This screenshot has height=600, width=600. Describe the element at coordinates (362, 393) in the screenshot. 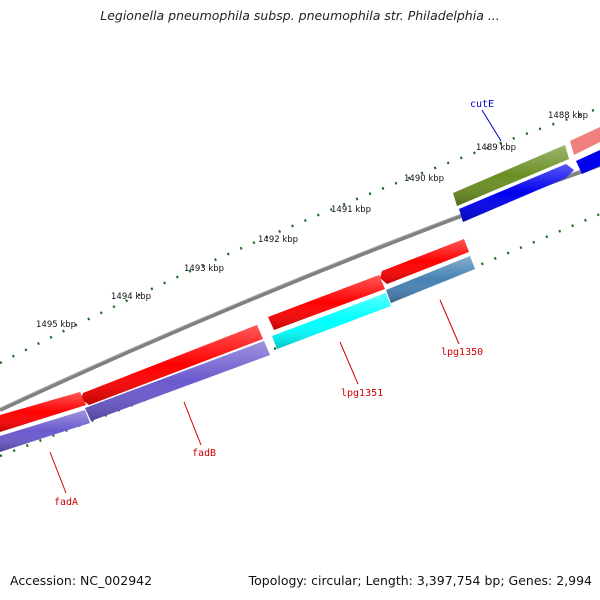

I see `gene-label-lpg1351: lpg1351` at that location.